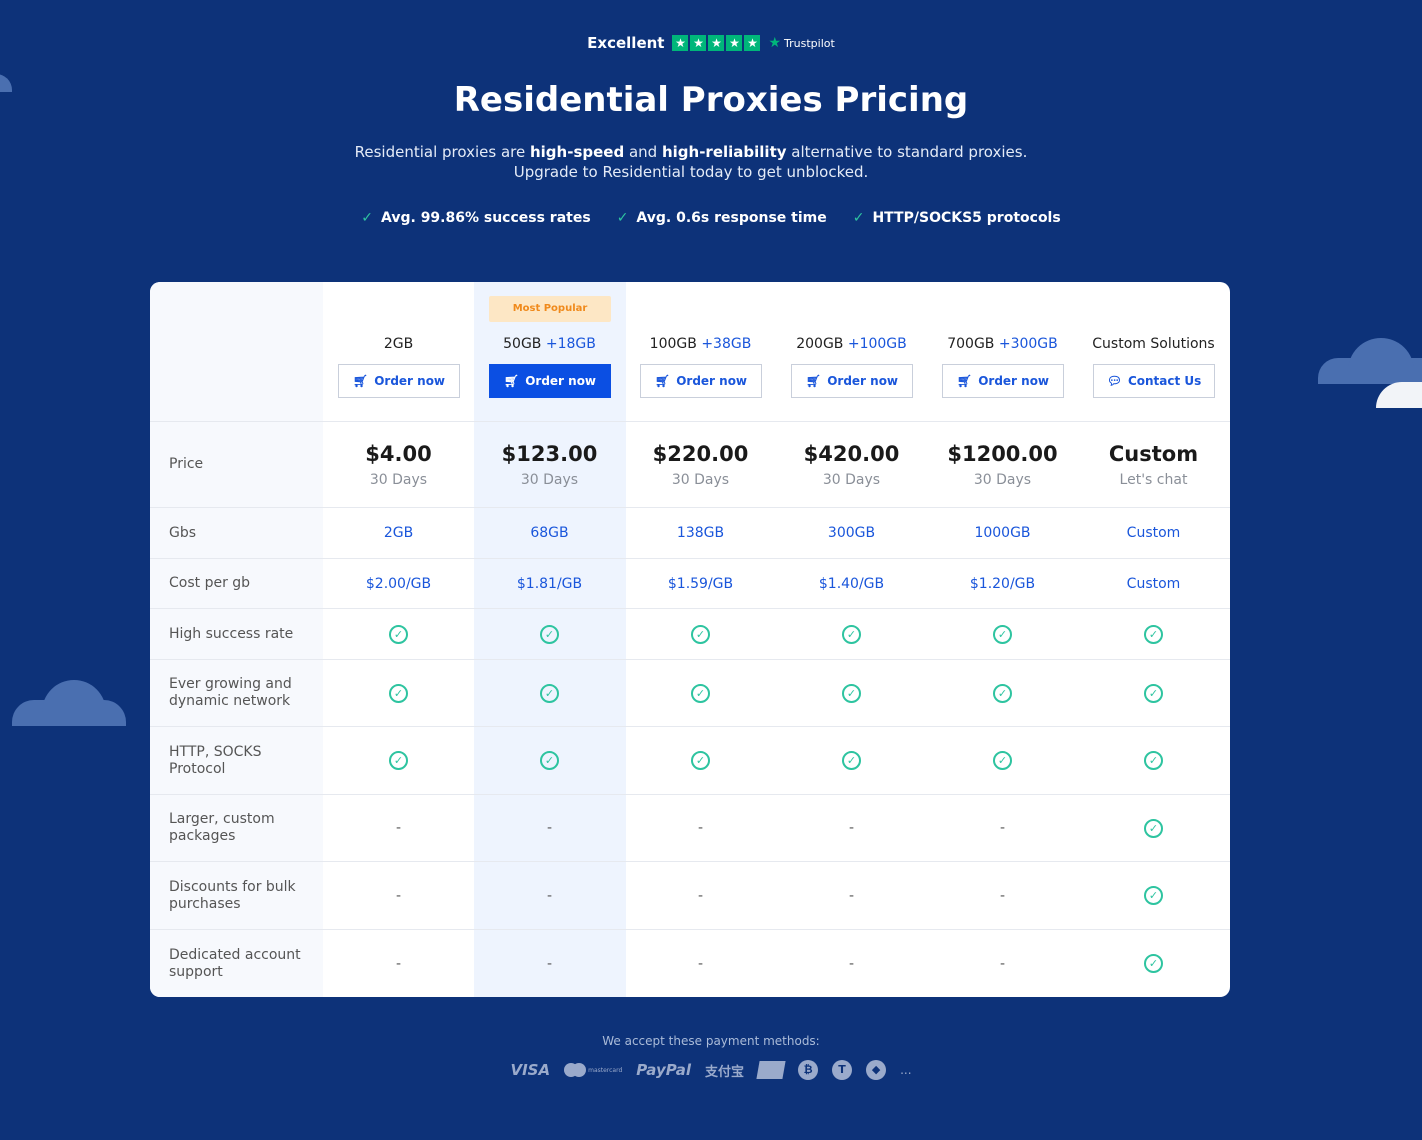 This screenshot has width=1422, height=1140. Describe the element at coordinates (398, 351) in the screenshot. I see `plan-2gb: 2GB 🛒︎ Order now` at that location.